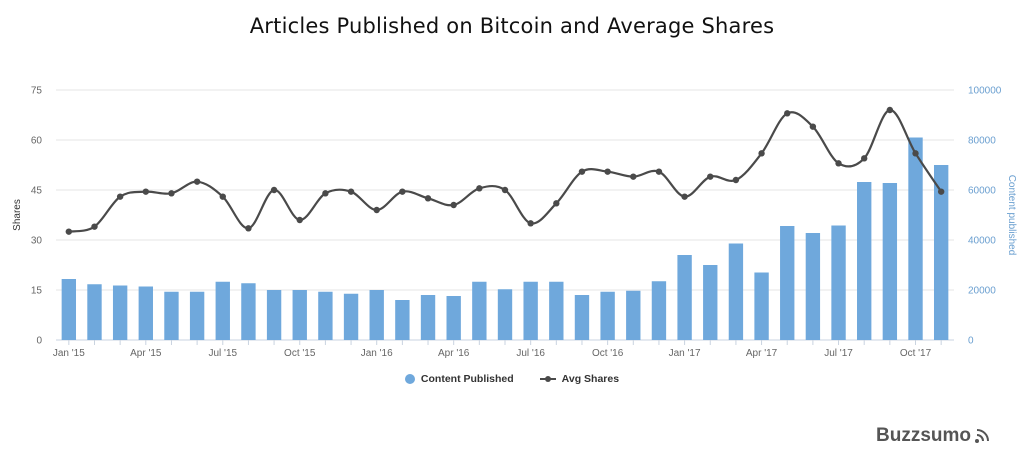  I want to click on y-left-tick-label: 30, so click(37, 241).